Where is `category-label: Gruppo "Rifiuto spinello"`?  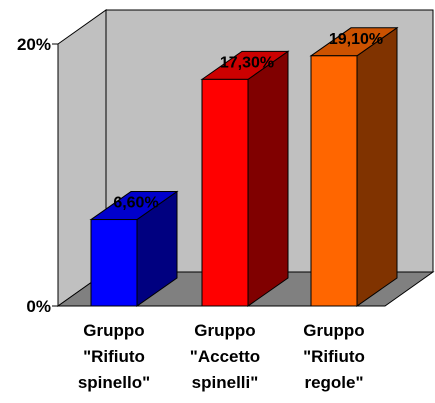
category-label: Gruppo "Rifiuto spinello" is located at coordinates (114, 356).